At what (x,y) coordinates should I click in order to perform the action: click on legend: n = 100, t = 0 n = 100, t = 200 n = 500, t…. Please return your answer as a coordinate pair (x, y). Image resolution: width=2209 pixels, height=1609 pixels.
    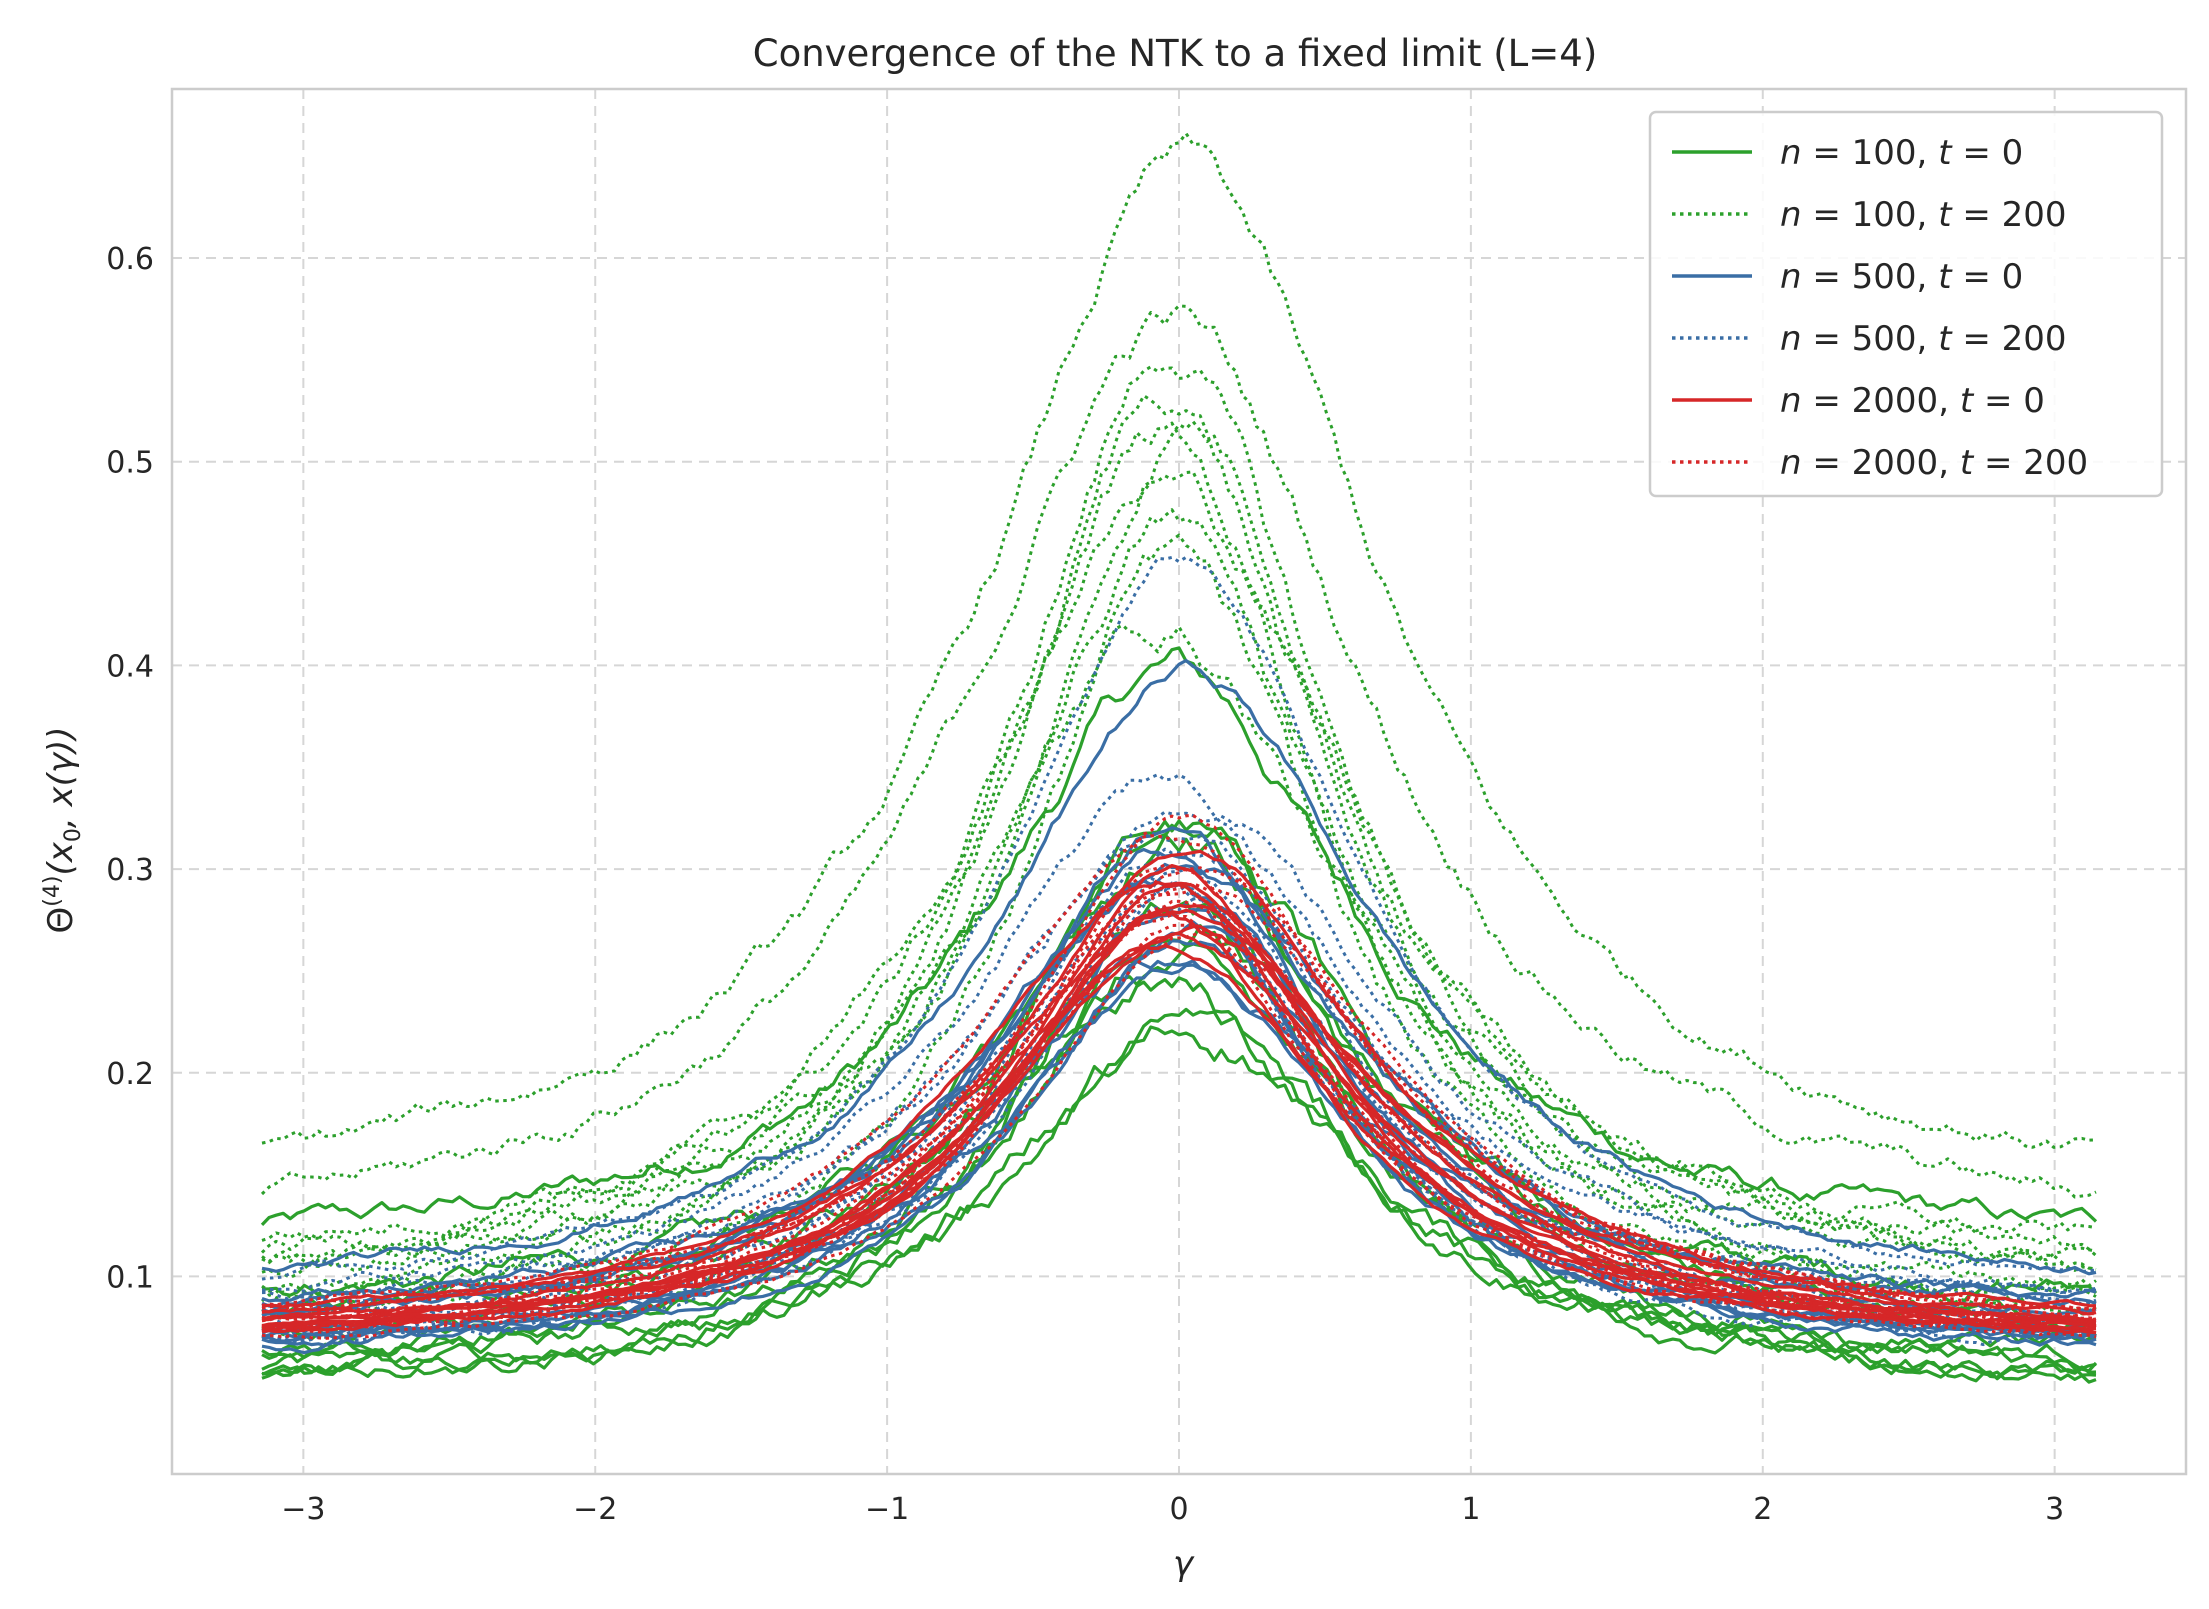
    Looking at the image, I should click on (1906, 304).